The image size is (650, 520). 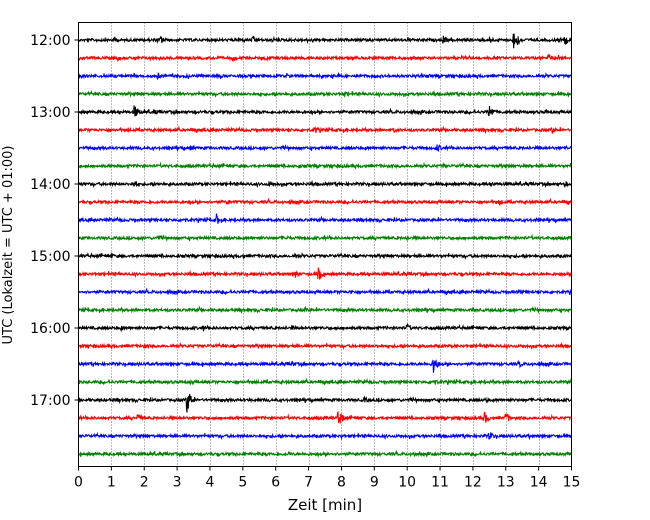 What do you see at coordinates (407, 483) in the screenshot?
I see `x-tick-label: 10` at bounding box center [407, 483].